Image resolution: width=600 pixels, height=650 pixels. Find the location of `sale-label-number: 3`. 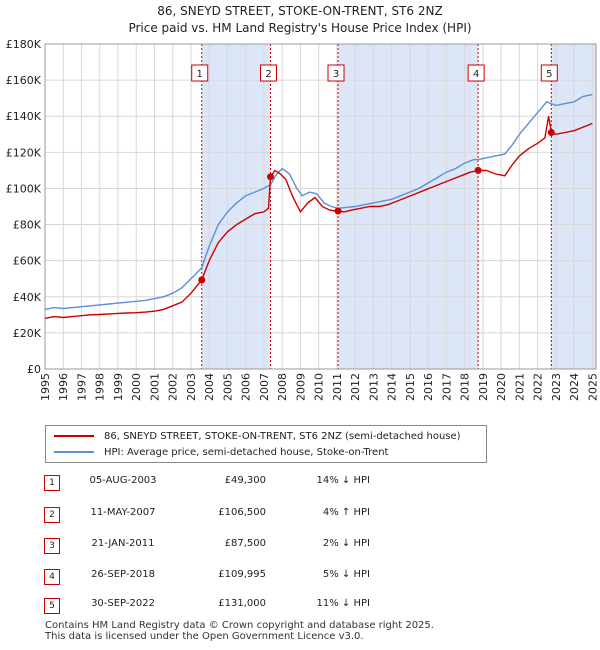

sale-label-number: 3 is located at coordinates (336, 74).